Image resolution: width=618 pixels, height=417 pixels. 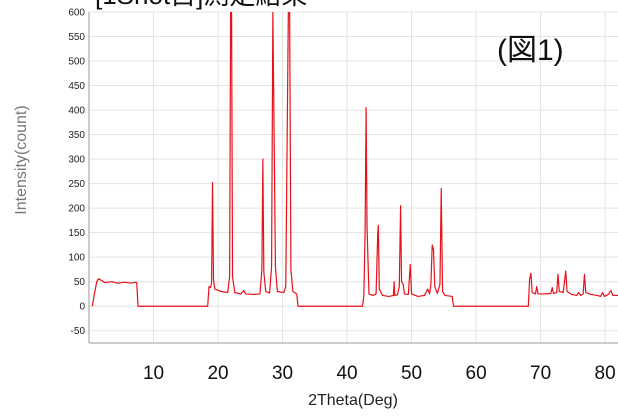 What do you see at coordinates (540, 373) in the screenshot?
I see `x-tick-label: 70` at bounding box center [540, 373].